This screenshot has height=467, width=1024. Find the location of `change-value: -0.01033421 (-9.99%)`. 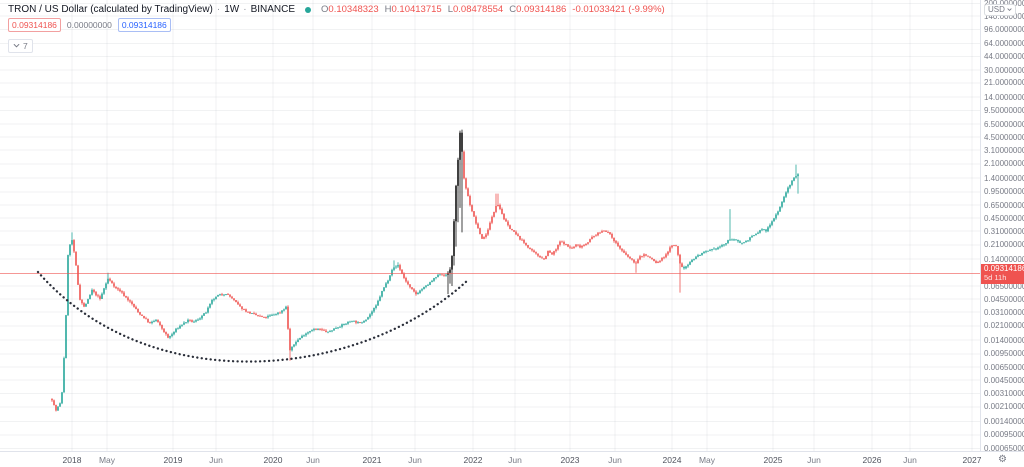

change-value: -0.01033421 (-9.99%) is located at coordinates (618, 9).